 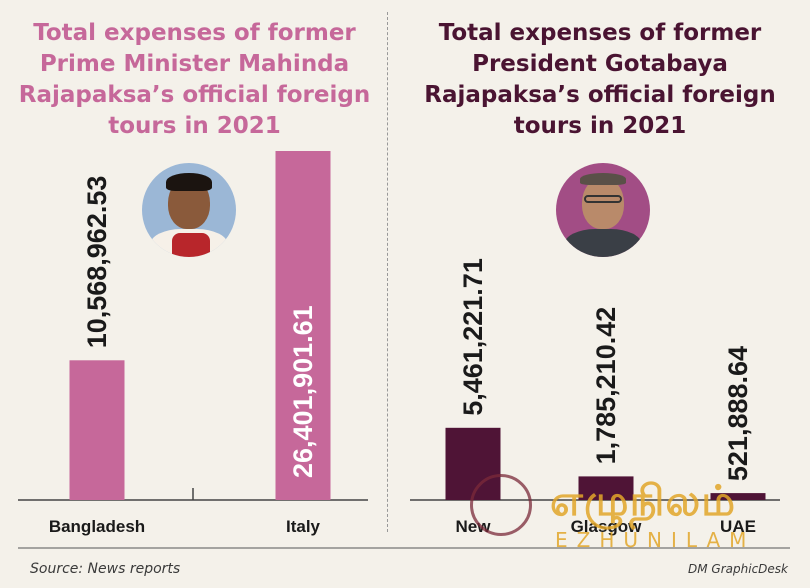 What do you see at coordinates (606, 488) in the screenshot?
I see `bar-glasgow` at bounding box center [606, 488].